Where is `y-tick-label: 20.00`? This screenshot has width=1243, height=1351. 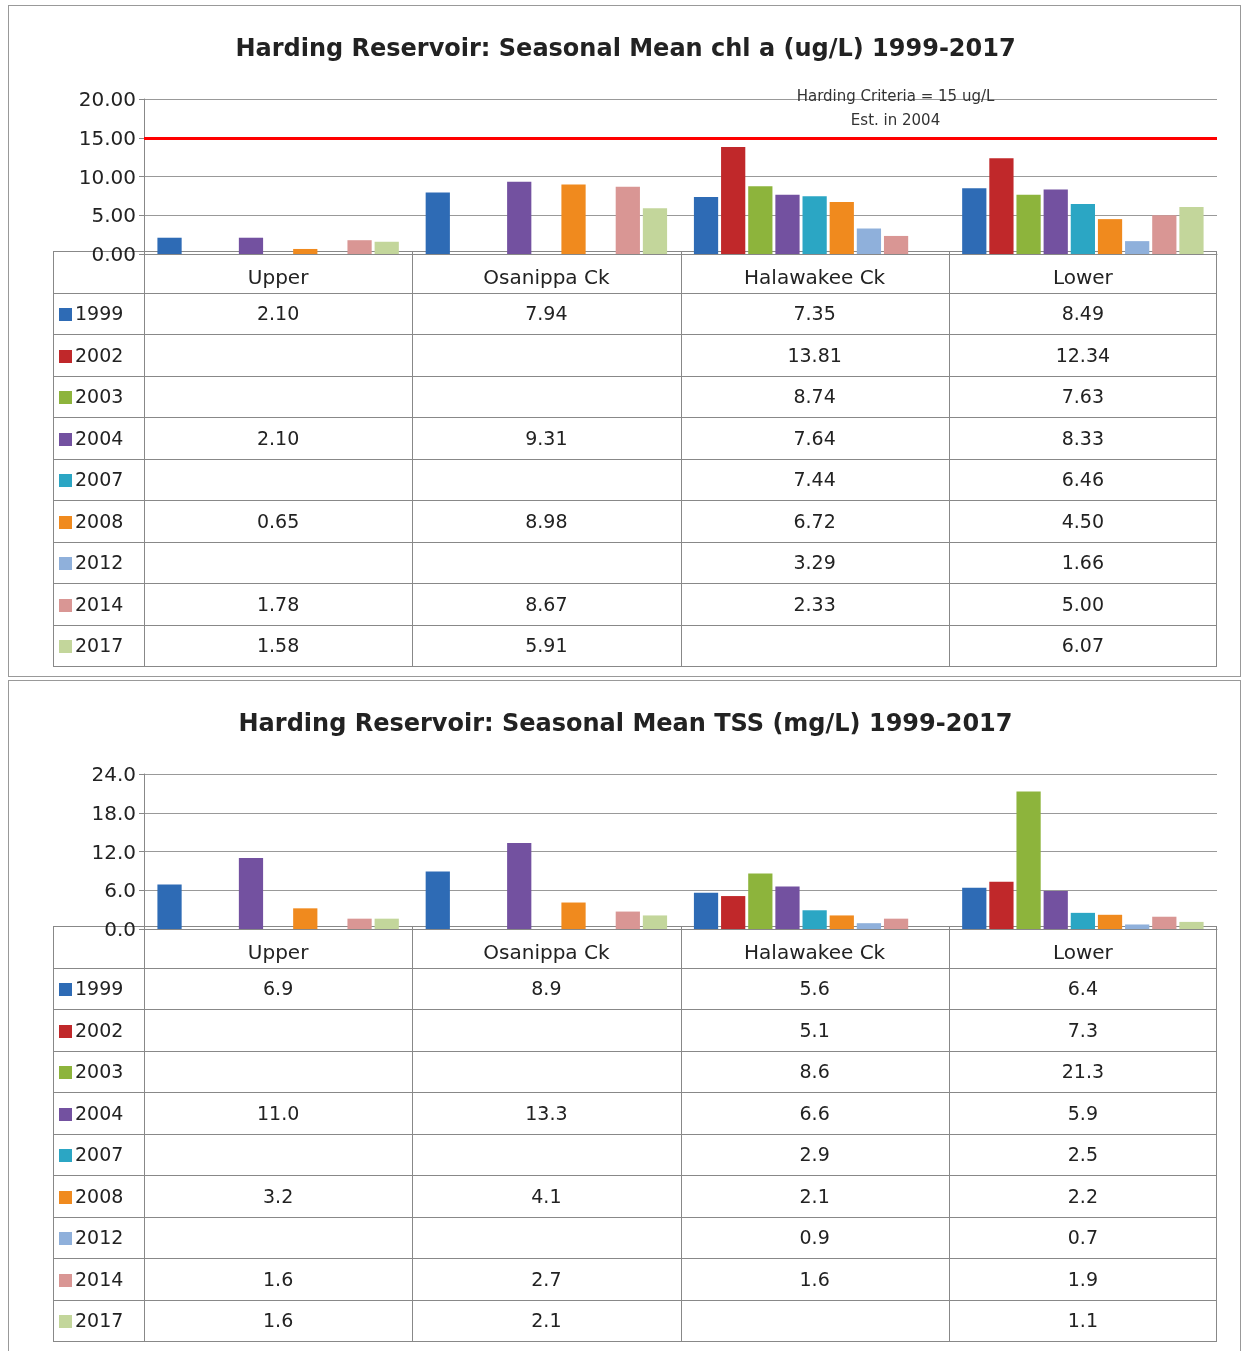 y-tick-label: 20.00 is located at coordinates (107, 99).